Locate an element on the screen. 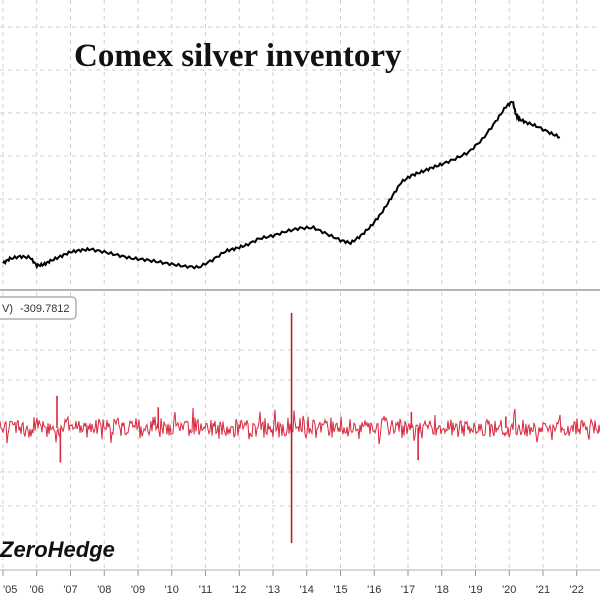  change-line is located at coordinates (300, 426).